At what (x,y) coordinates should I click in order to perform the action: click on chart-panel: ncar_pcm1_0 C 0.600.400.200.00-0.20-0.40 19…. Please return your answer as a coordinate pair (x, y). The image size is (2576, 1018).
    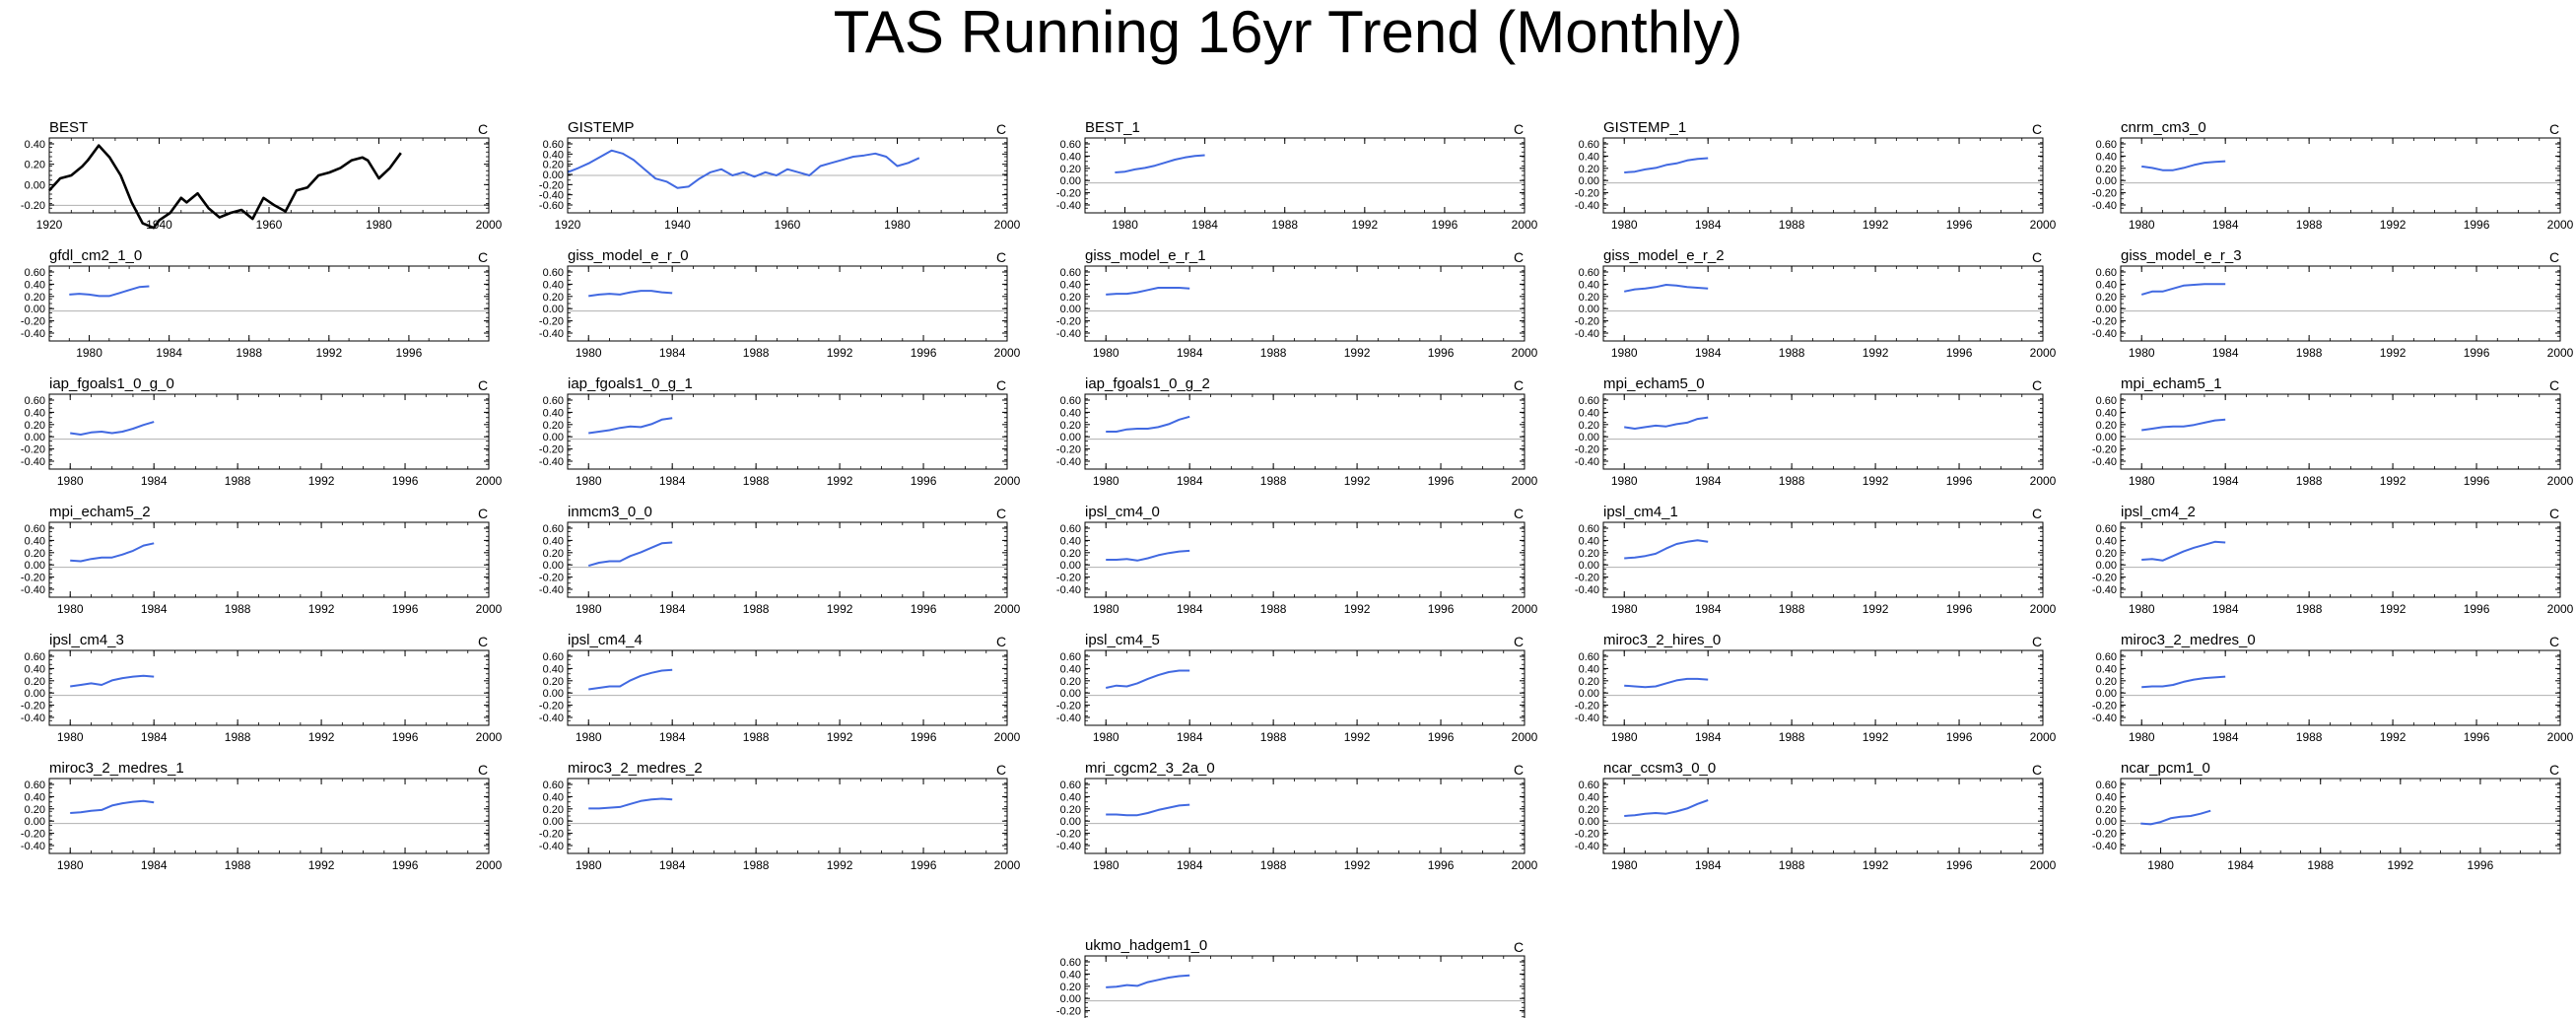
    Looking at the image, I should click on (2326, 816).